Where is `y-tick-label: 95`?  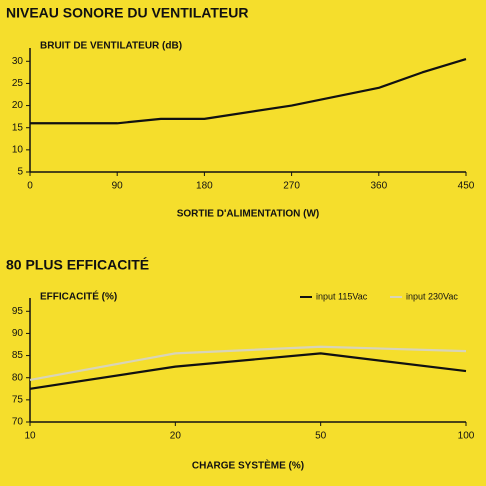
y-tick-label: 95 is located at coordinates (18, 311).